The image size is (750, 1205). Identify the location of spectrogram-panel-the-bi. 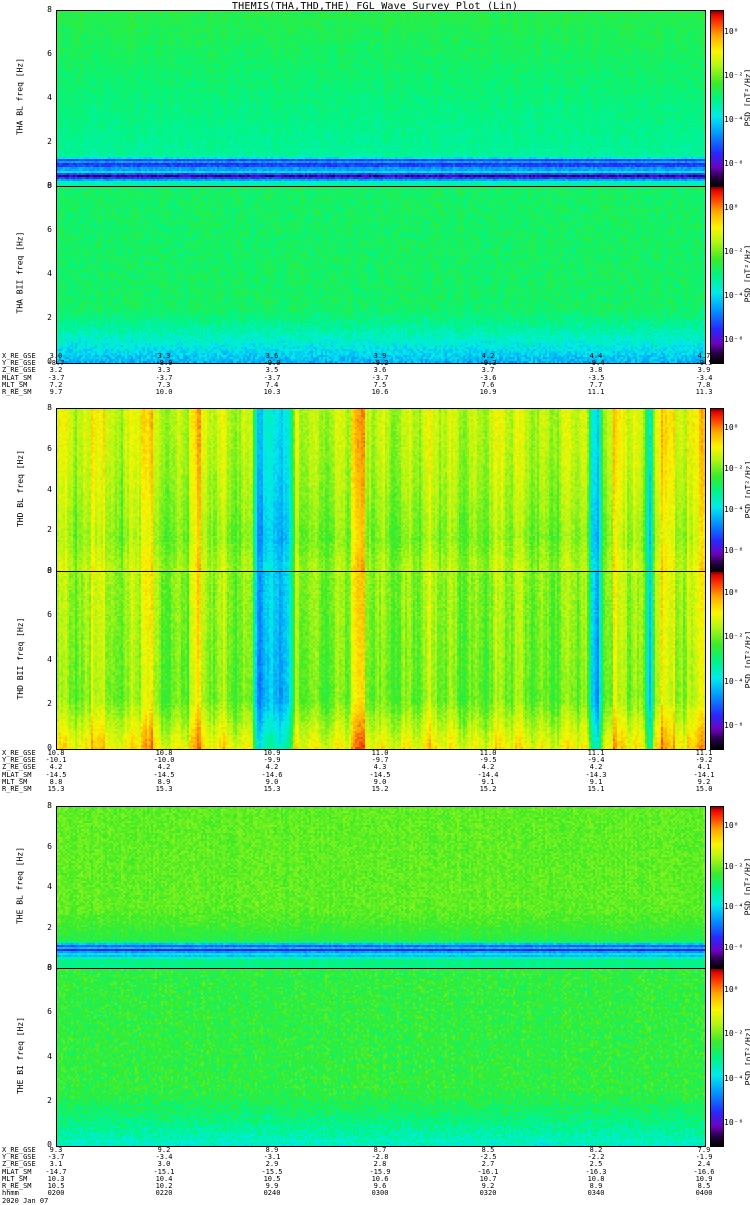
(381, 1057).